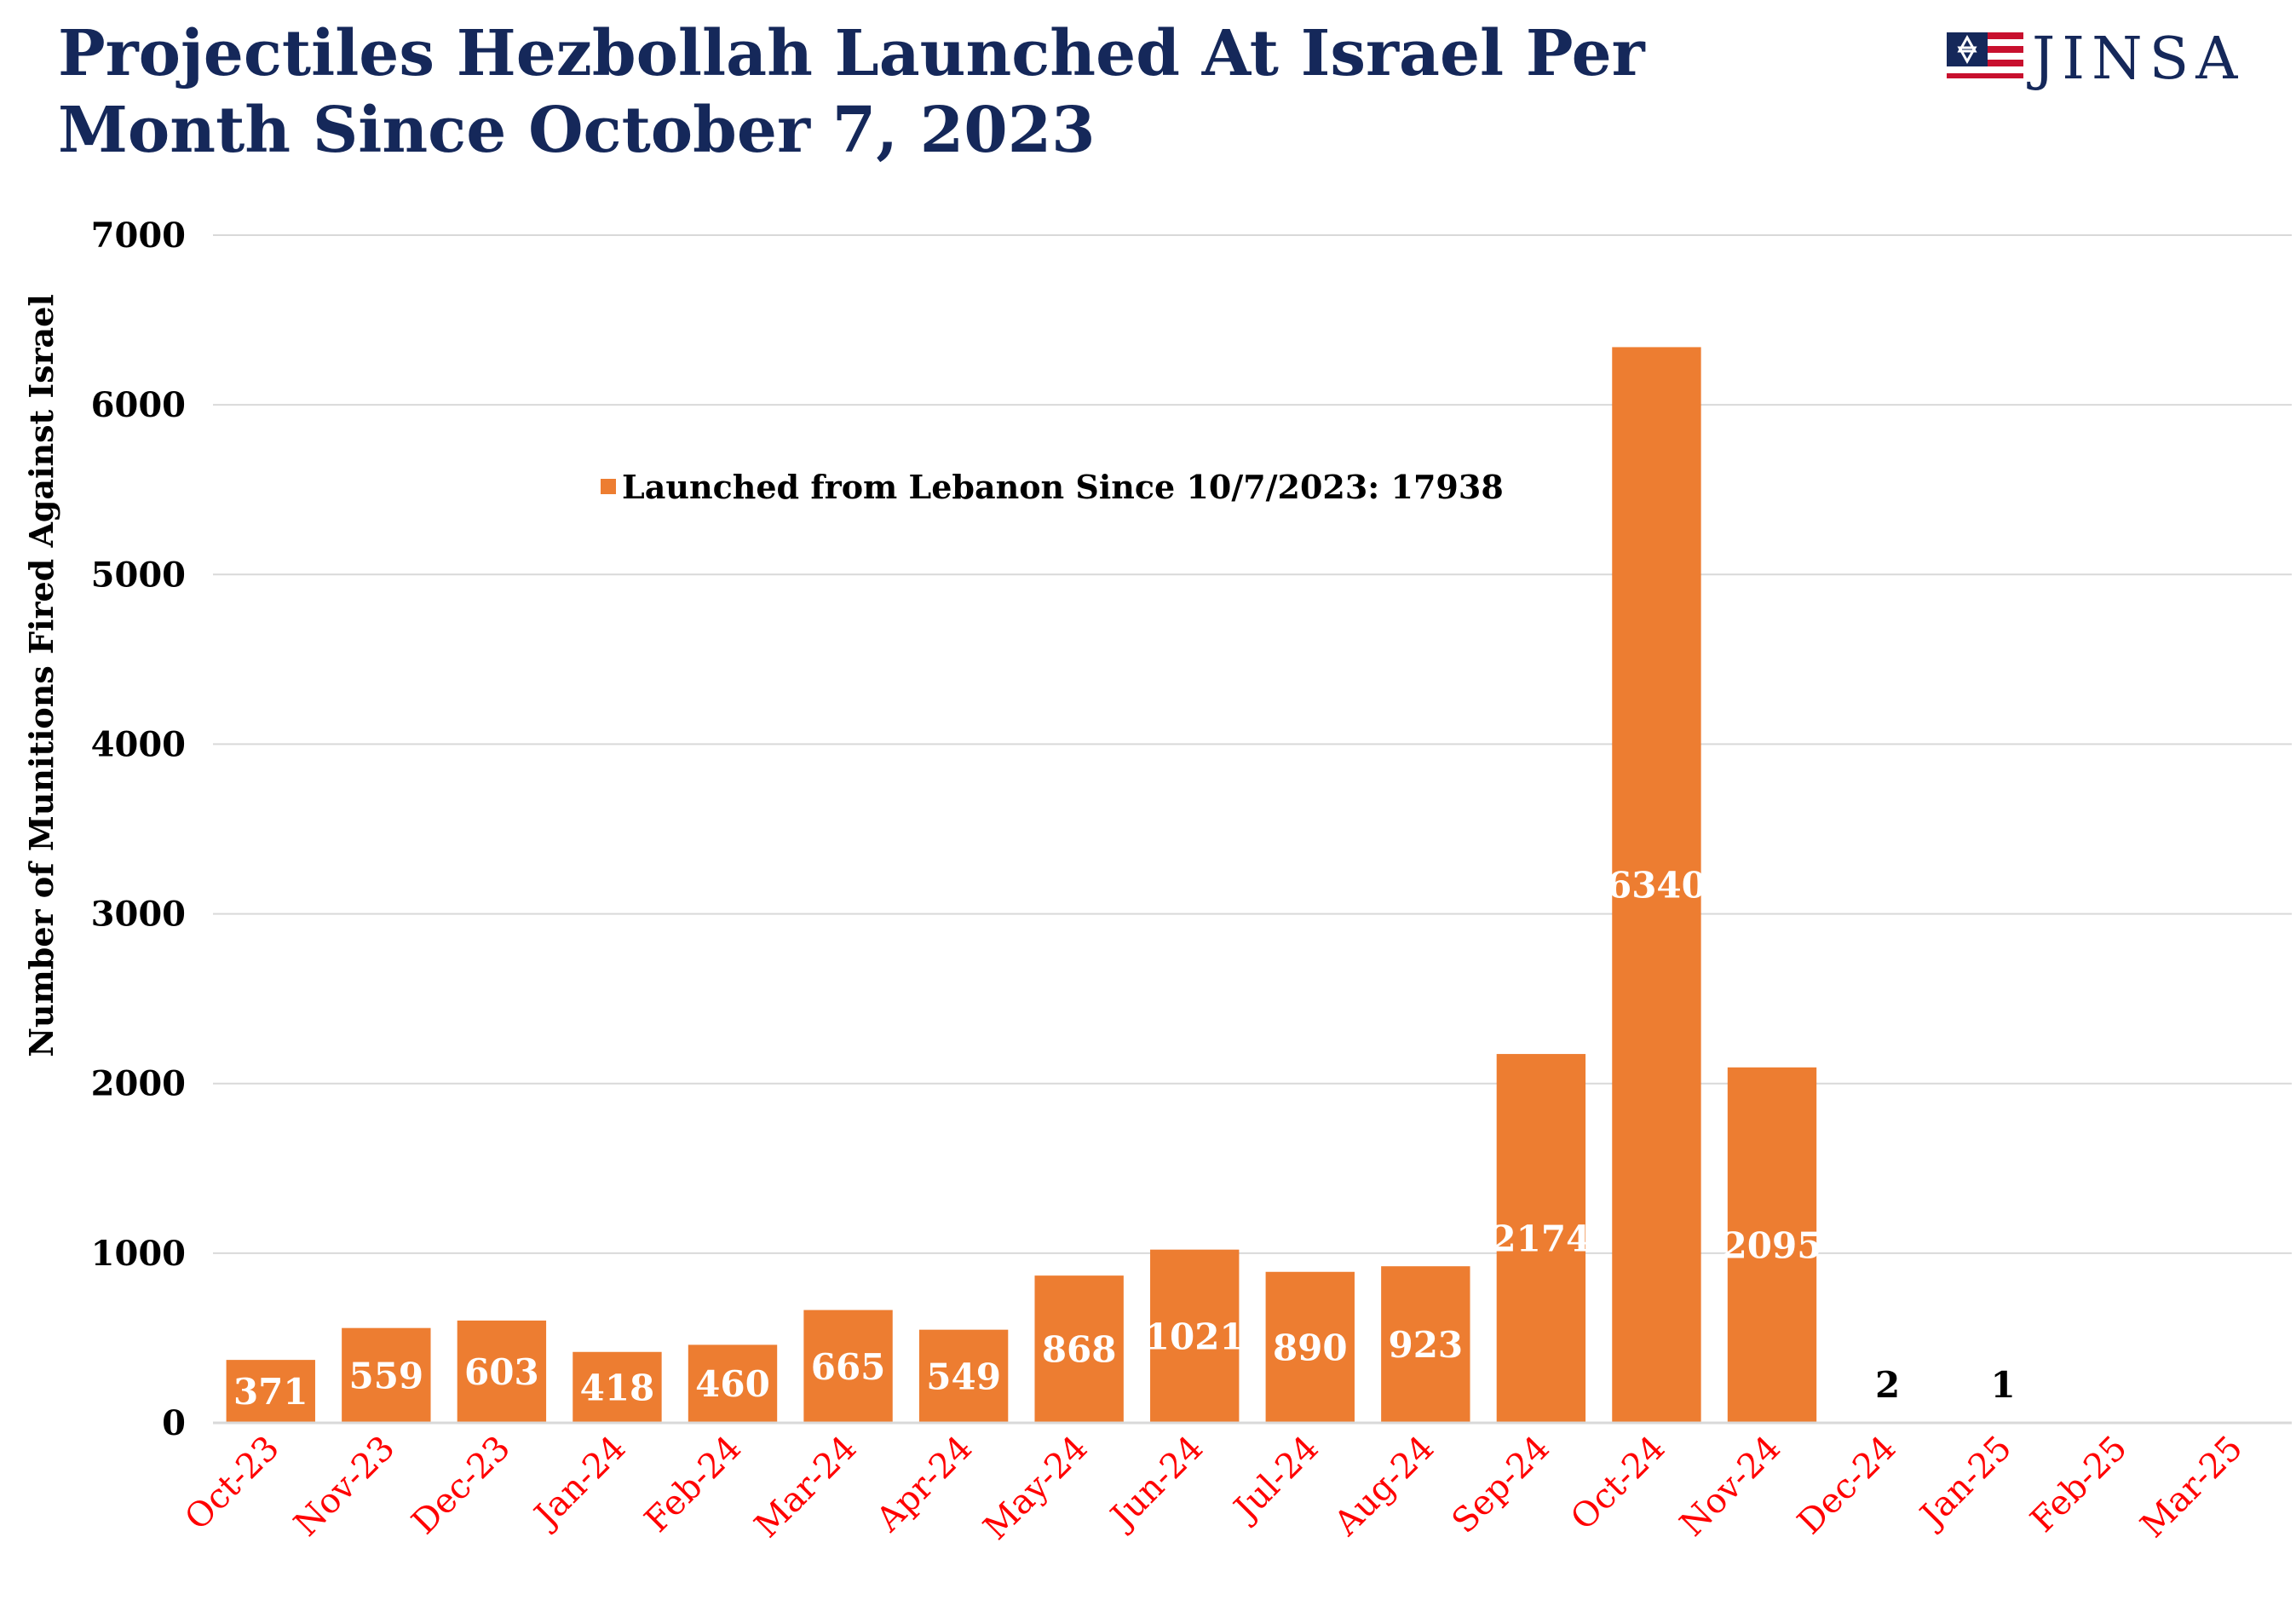 The width and height of the screenshot is (2296, 1612). I want to click on y-tick-label: 3000, so click(138, 915).